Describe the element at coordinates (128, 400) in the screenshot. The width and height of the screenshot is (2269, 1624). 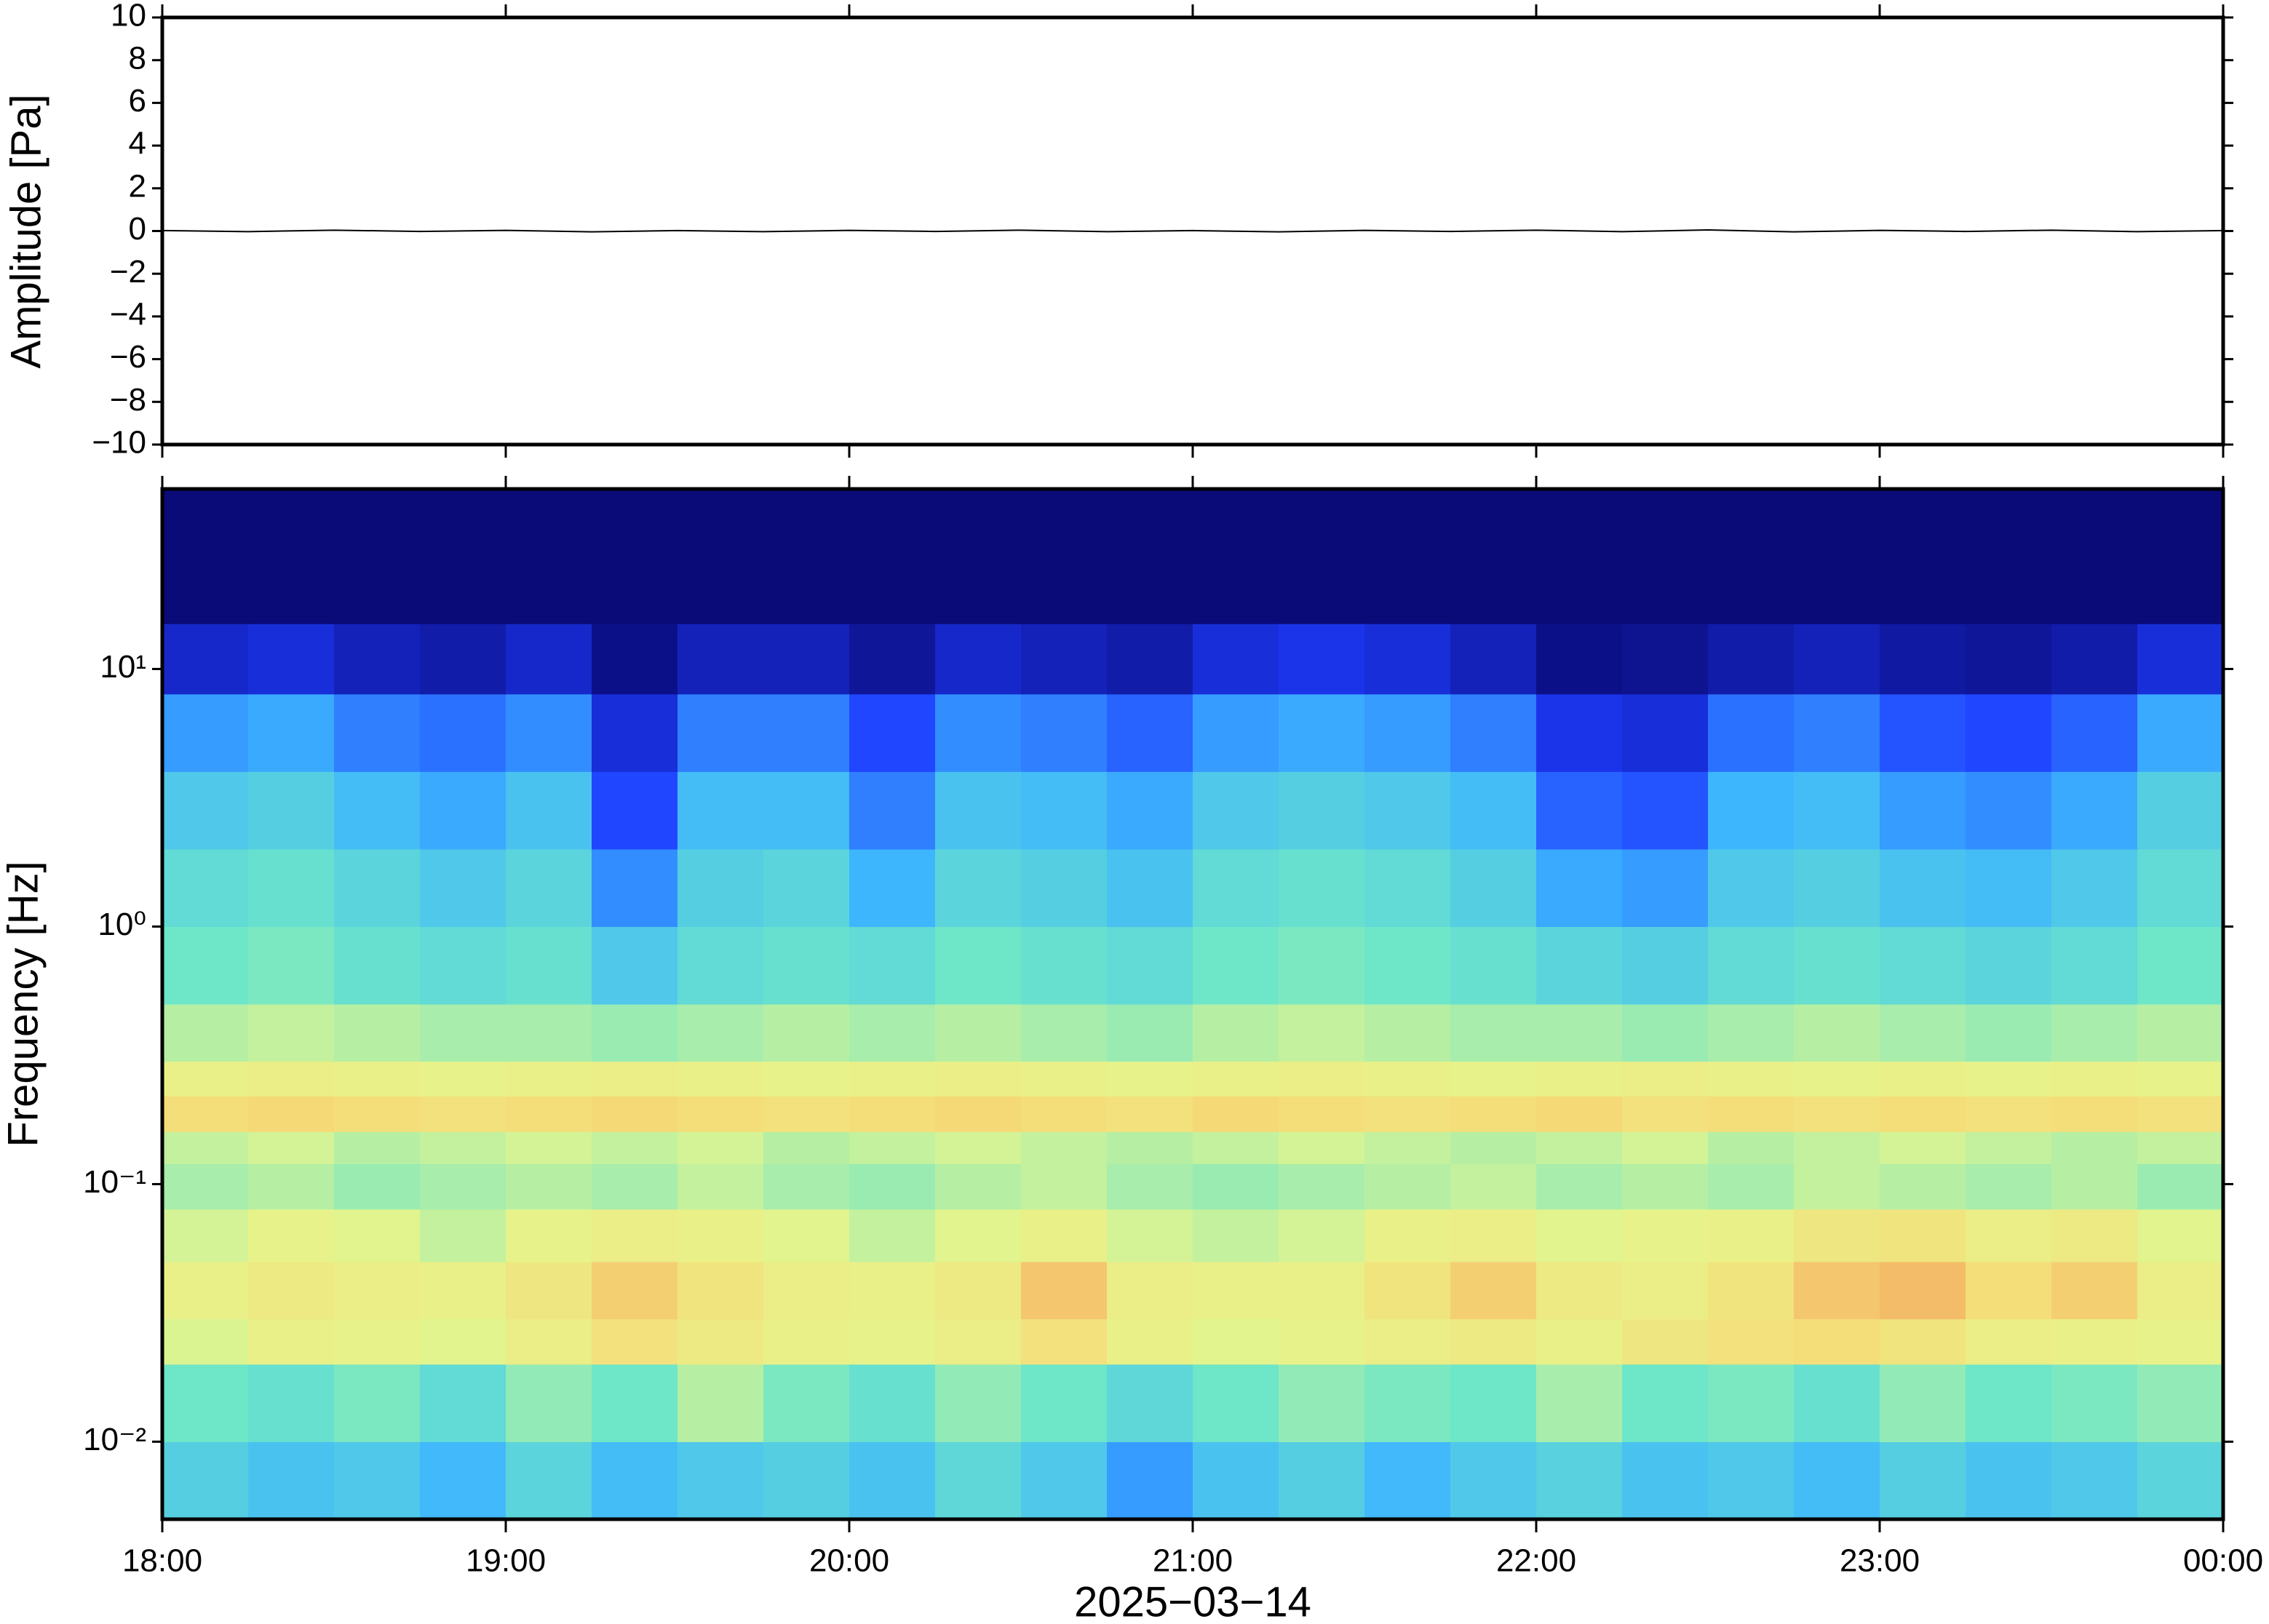
I see `y-tick-label: −8` at that location.